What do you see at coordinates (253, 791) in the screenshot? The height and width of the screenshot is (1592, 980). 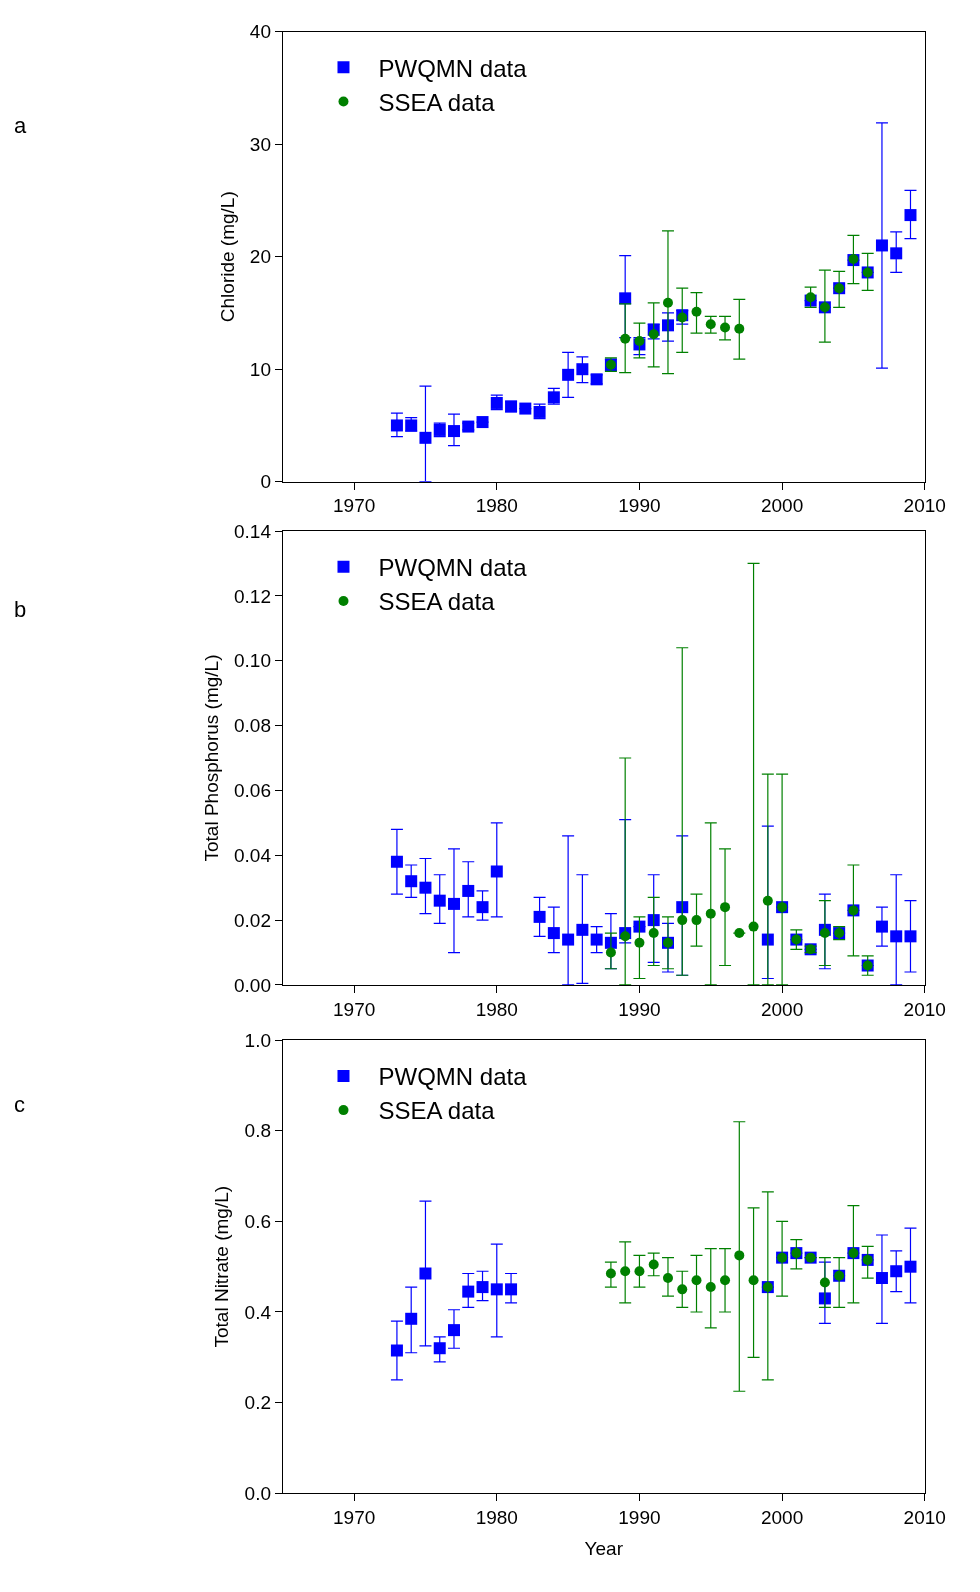 I see `y-tick-label: 0.06` at bounding box center [253, 791].